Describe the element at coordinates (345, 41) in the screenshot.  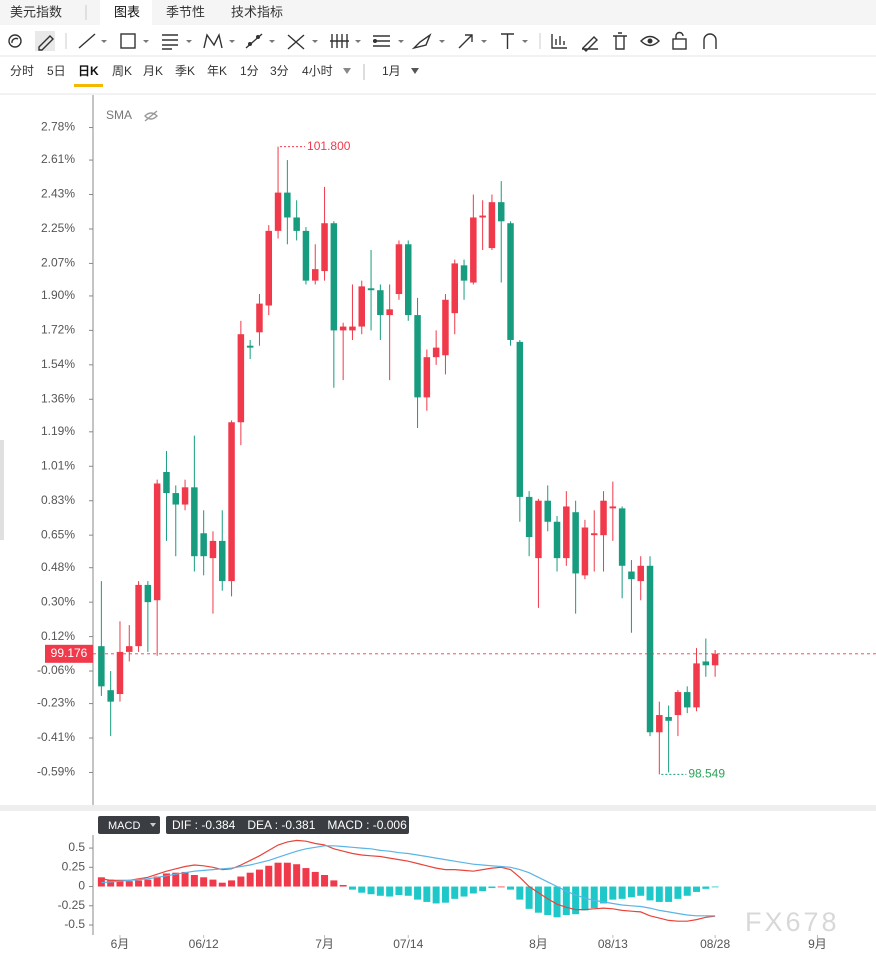
I see `tool-bars` at that location.